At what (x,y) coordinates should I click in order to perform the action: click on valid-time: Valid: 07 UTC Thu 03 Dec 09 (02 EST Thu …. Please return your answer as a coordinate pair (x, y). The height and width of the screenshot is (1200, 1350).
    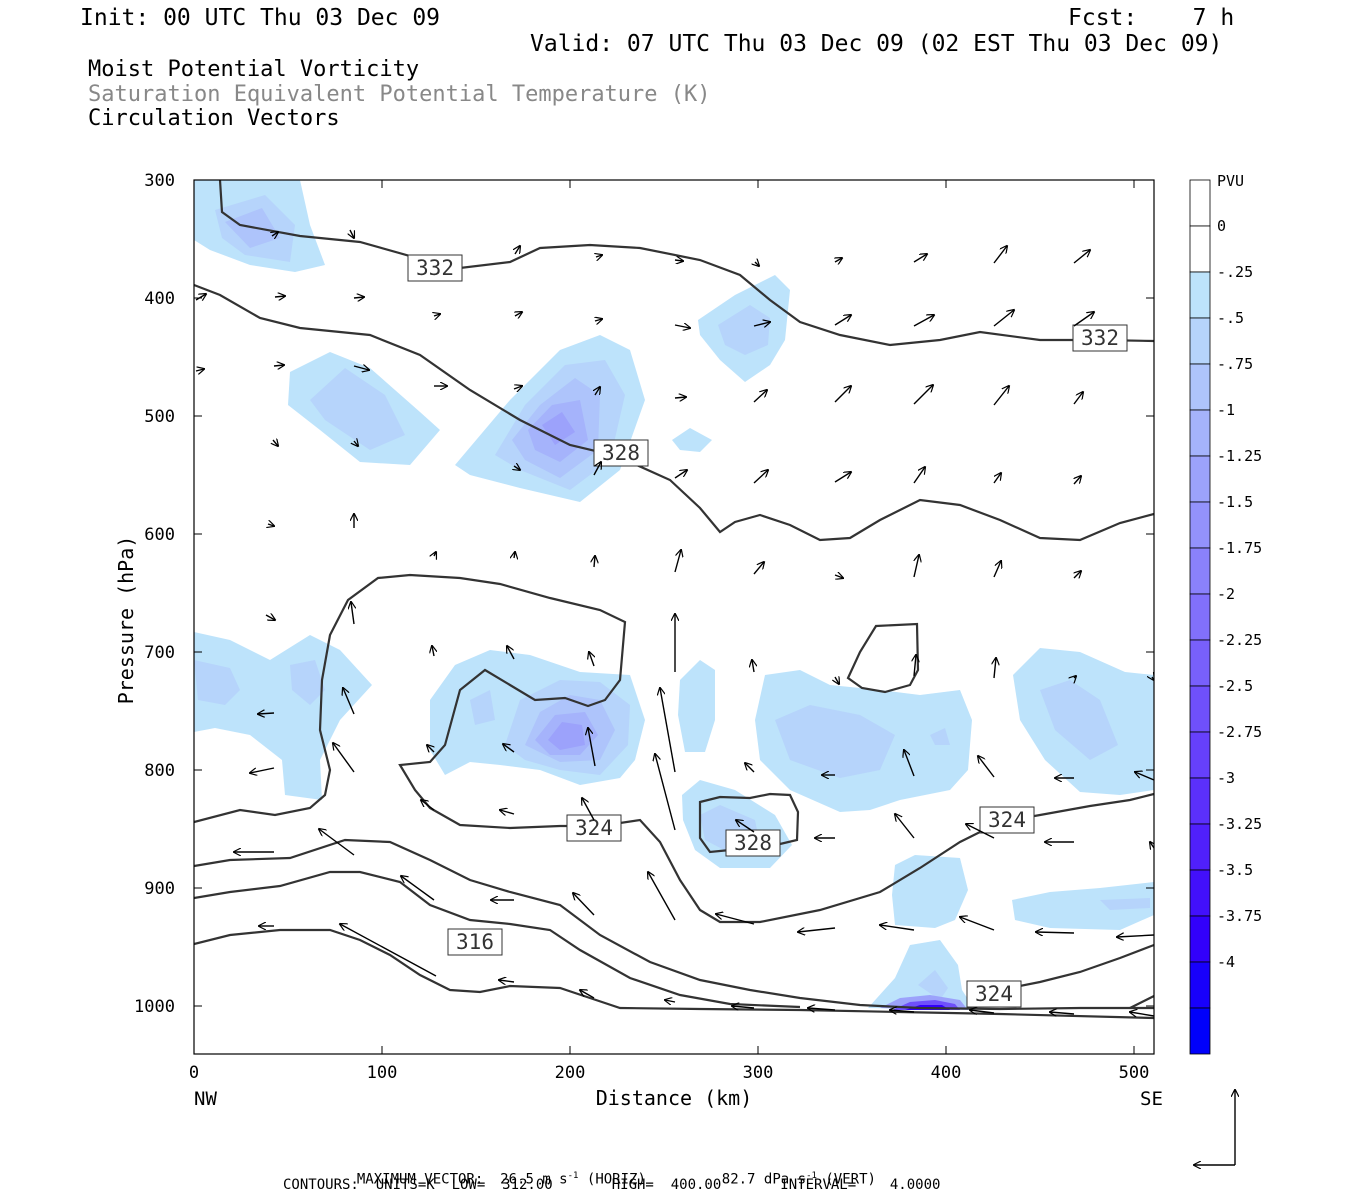
    Looking at the image, I should click on (876, 44).